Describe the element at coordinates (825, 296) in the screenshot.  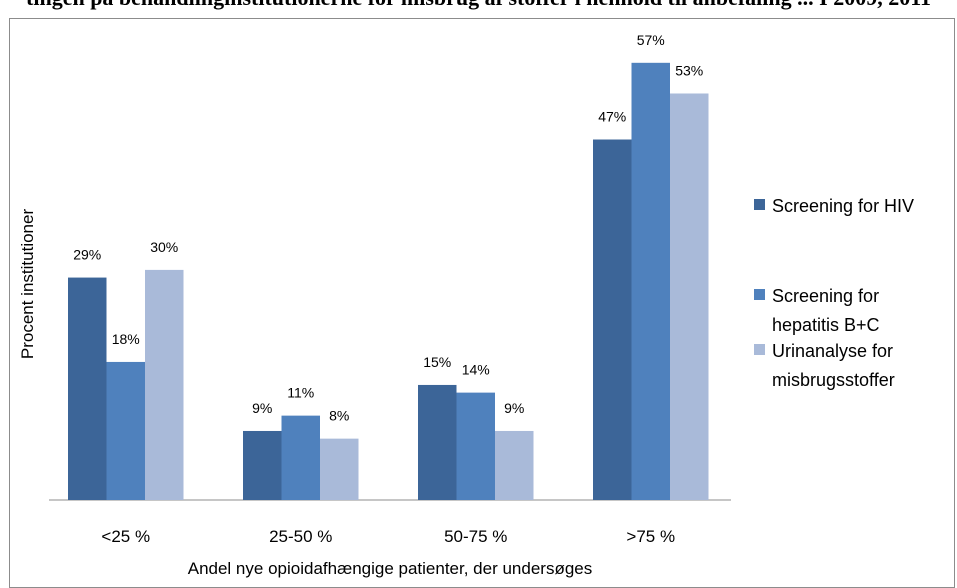
I see `legend-label: Screening for` at that location.